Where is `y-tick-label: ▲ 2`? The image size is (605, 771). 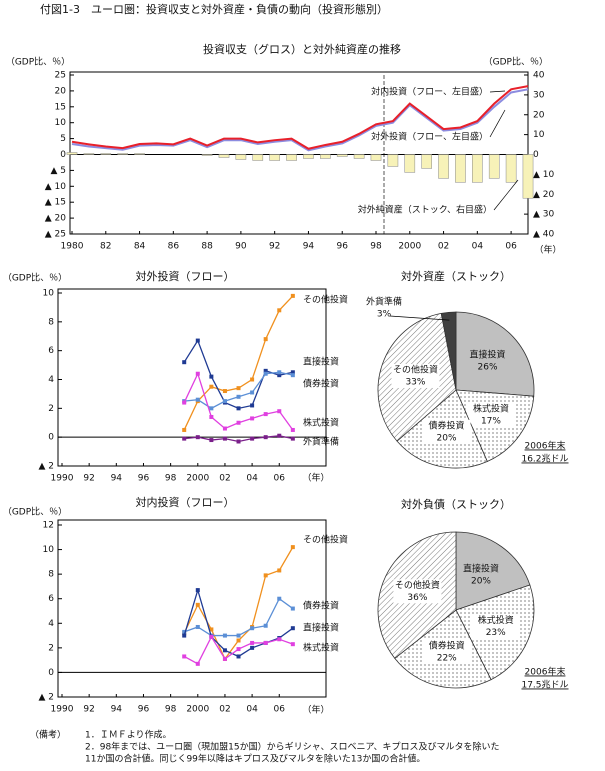 y-tick-label: ▲ 2 is located at coordinates (46, 467).